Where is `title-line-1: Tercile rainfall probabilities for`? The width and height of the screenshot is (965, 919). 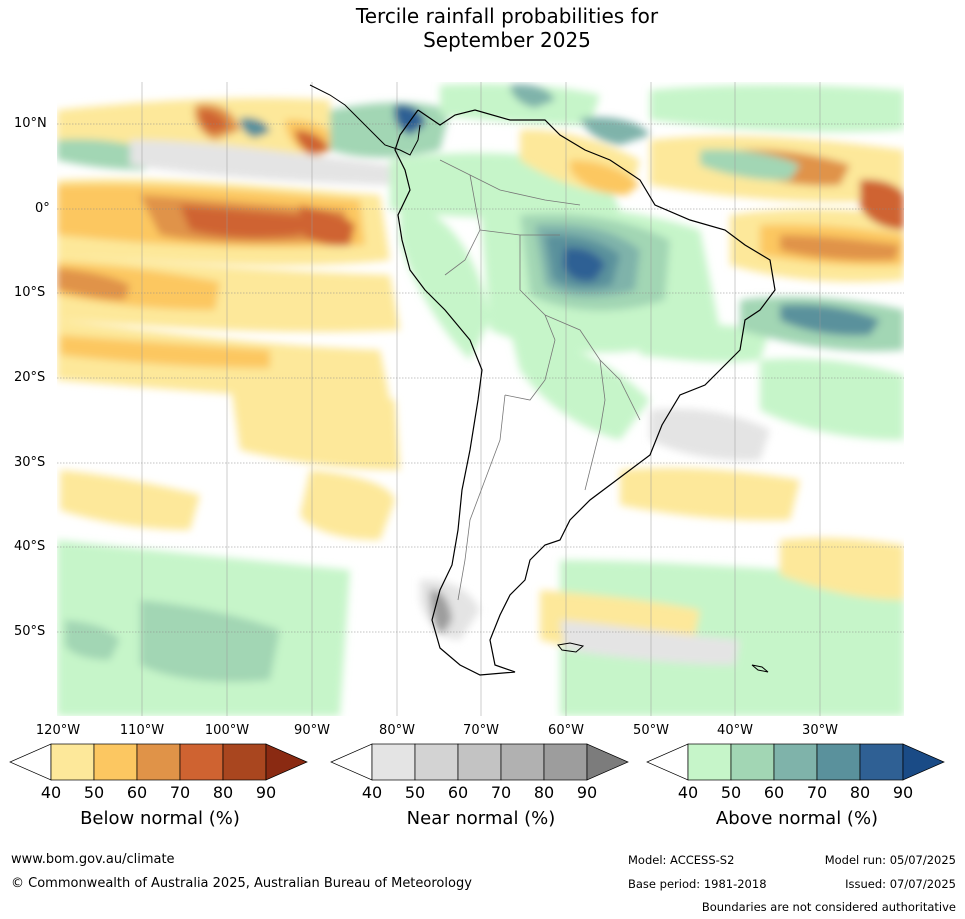
title-line-1: Tercile rainfall probabilities for is located at coordinates (507, 16).